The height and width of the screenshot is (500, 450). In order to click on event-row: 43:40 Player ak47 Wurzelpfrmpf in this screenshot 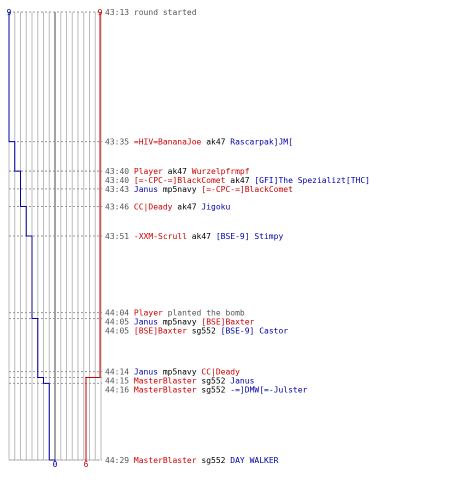, I will do `click(177, 171)`.